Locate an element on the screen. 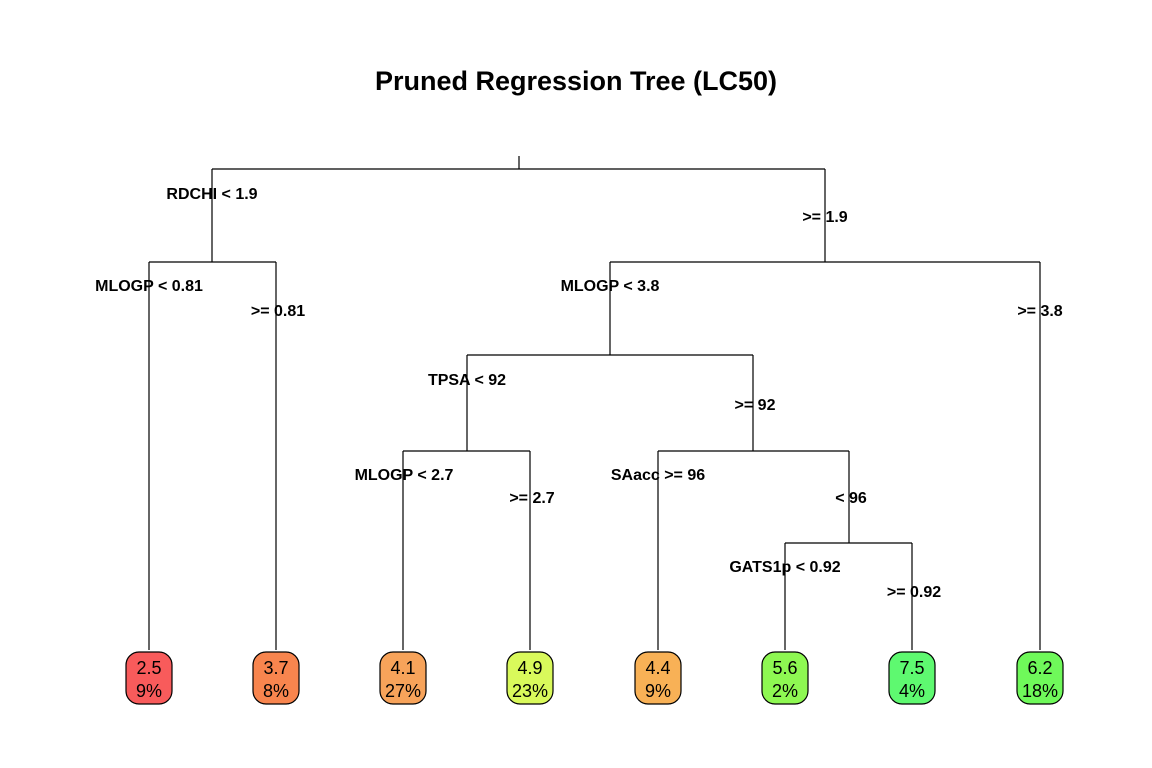 This screenshot has width=1152, height=768. split-n3-left-label: MLOGP < 3.8 is located at coordinates (610, 286).